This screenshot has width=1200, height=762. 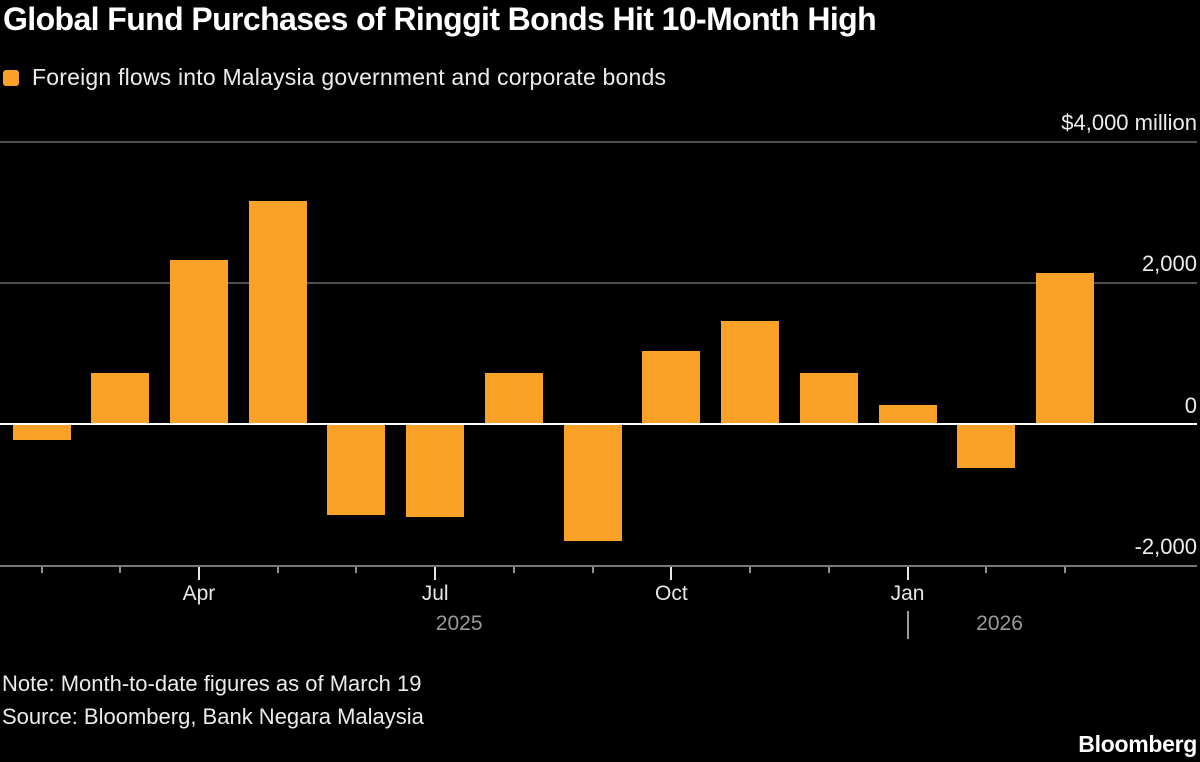 What do you see at coordinates (671, 387) in the screenshot?
I see `bar-oct-2025` at bounding box center [671, 387].